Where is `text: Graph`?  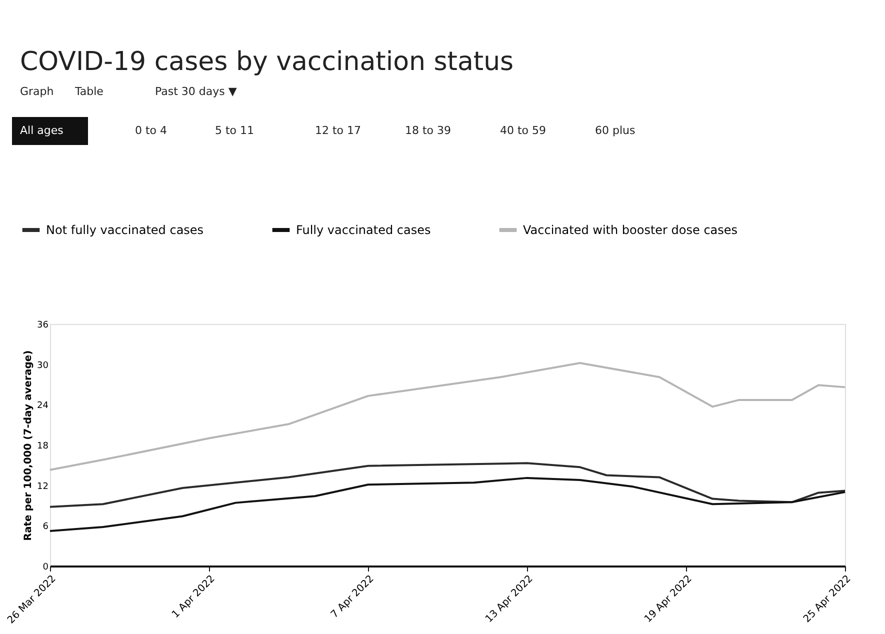
text: Graph is located at coordinates (37, 91).